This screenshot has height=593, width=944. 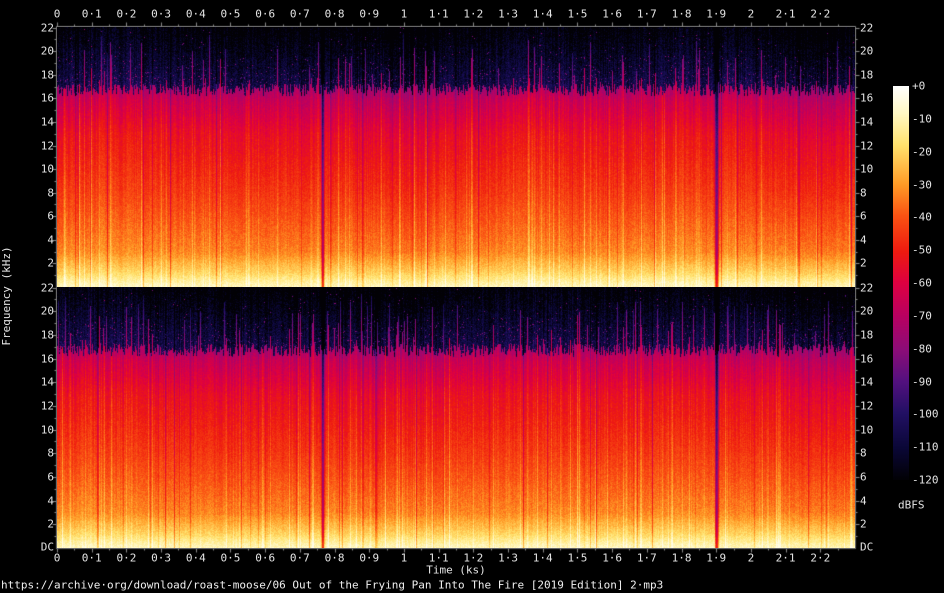 I want to click on time-tick-label-top: 1, so click(x=404, y=14).